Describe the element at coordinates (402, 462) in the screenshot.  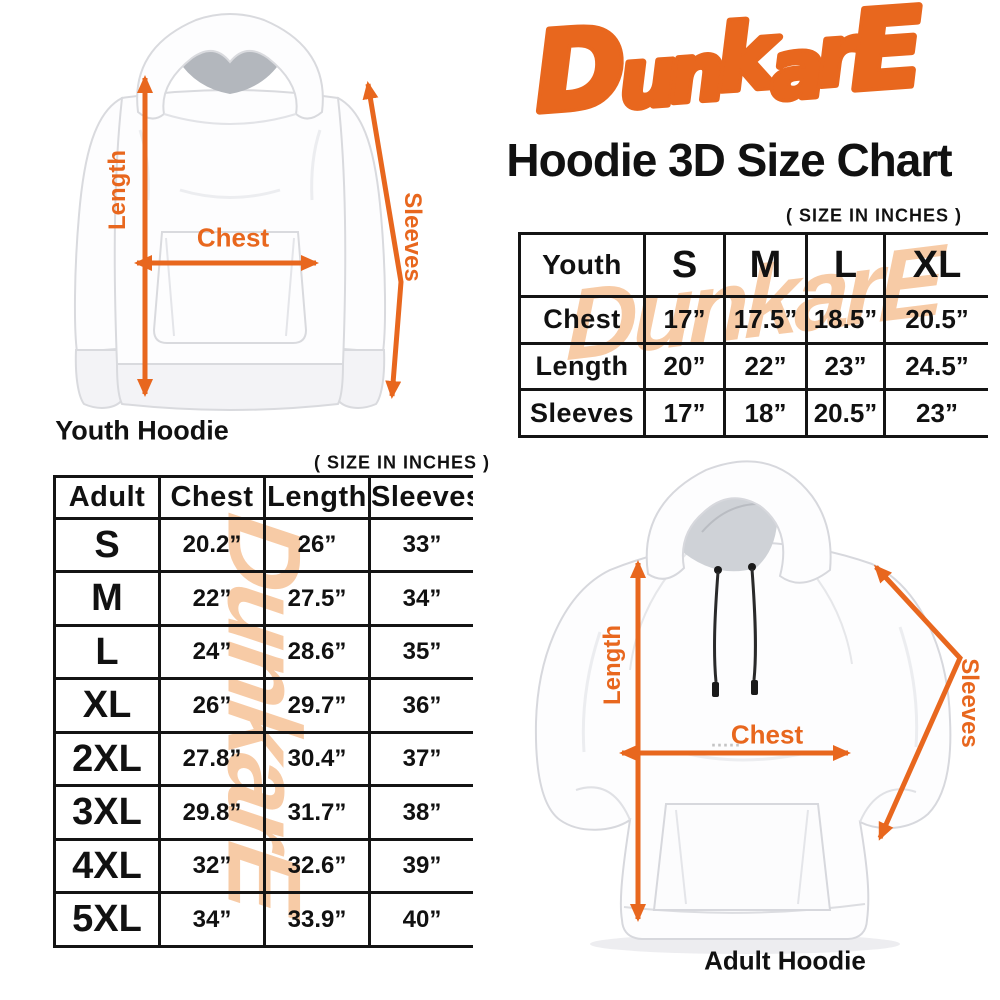
I see `size-note-adult: ( SIZE IN INCHES )` at that location.